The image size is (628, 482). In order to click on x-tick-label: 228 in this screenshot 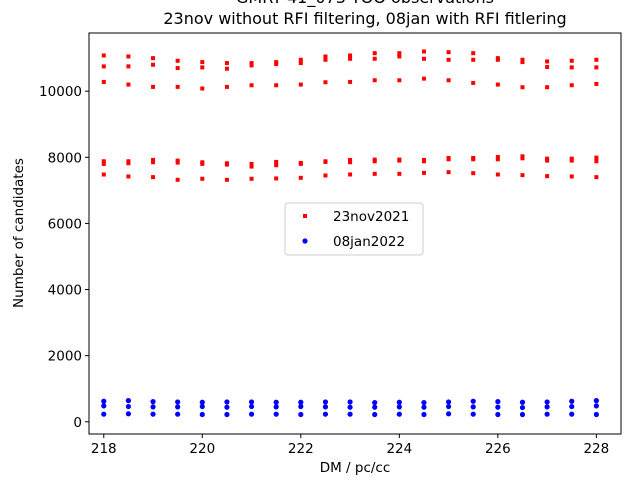, I will do `click(596, 449)`.